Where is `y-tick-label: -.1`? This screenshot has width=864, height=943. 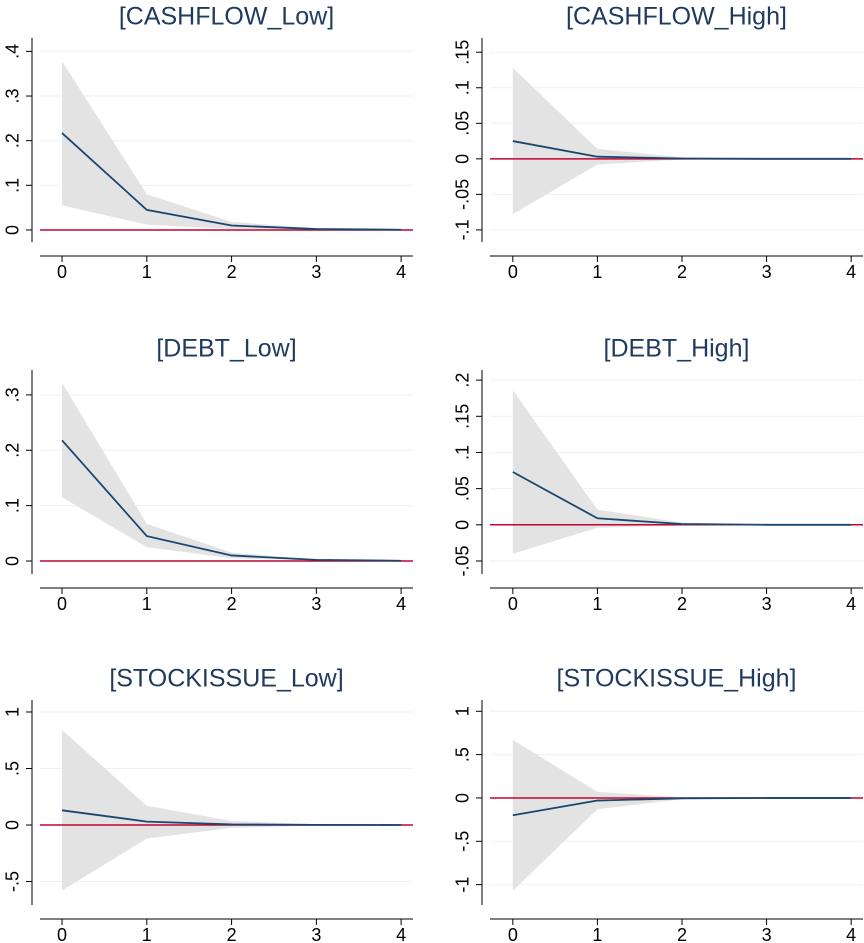
y-tick-label: -.1 is located at coordinates (463, 229).